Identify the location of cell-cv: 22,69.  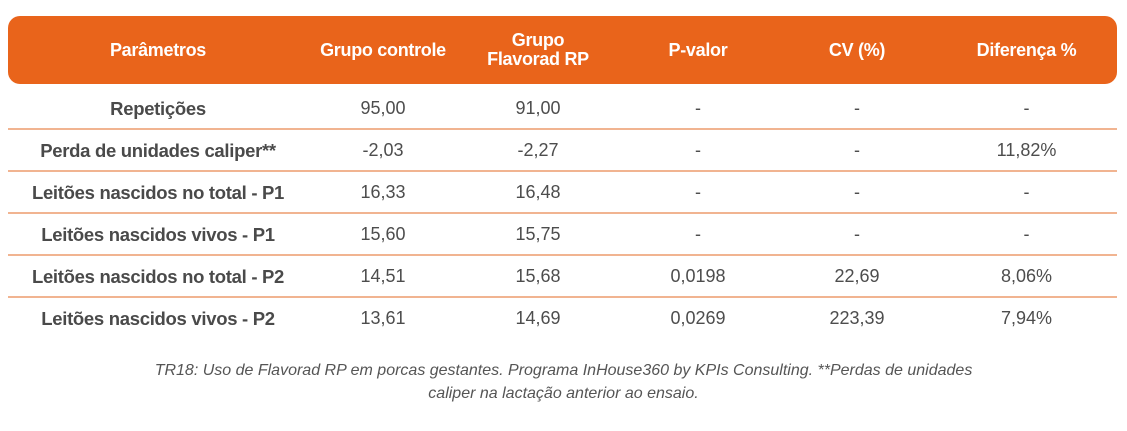
(857, 275).